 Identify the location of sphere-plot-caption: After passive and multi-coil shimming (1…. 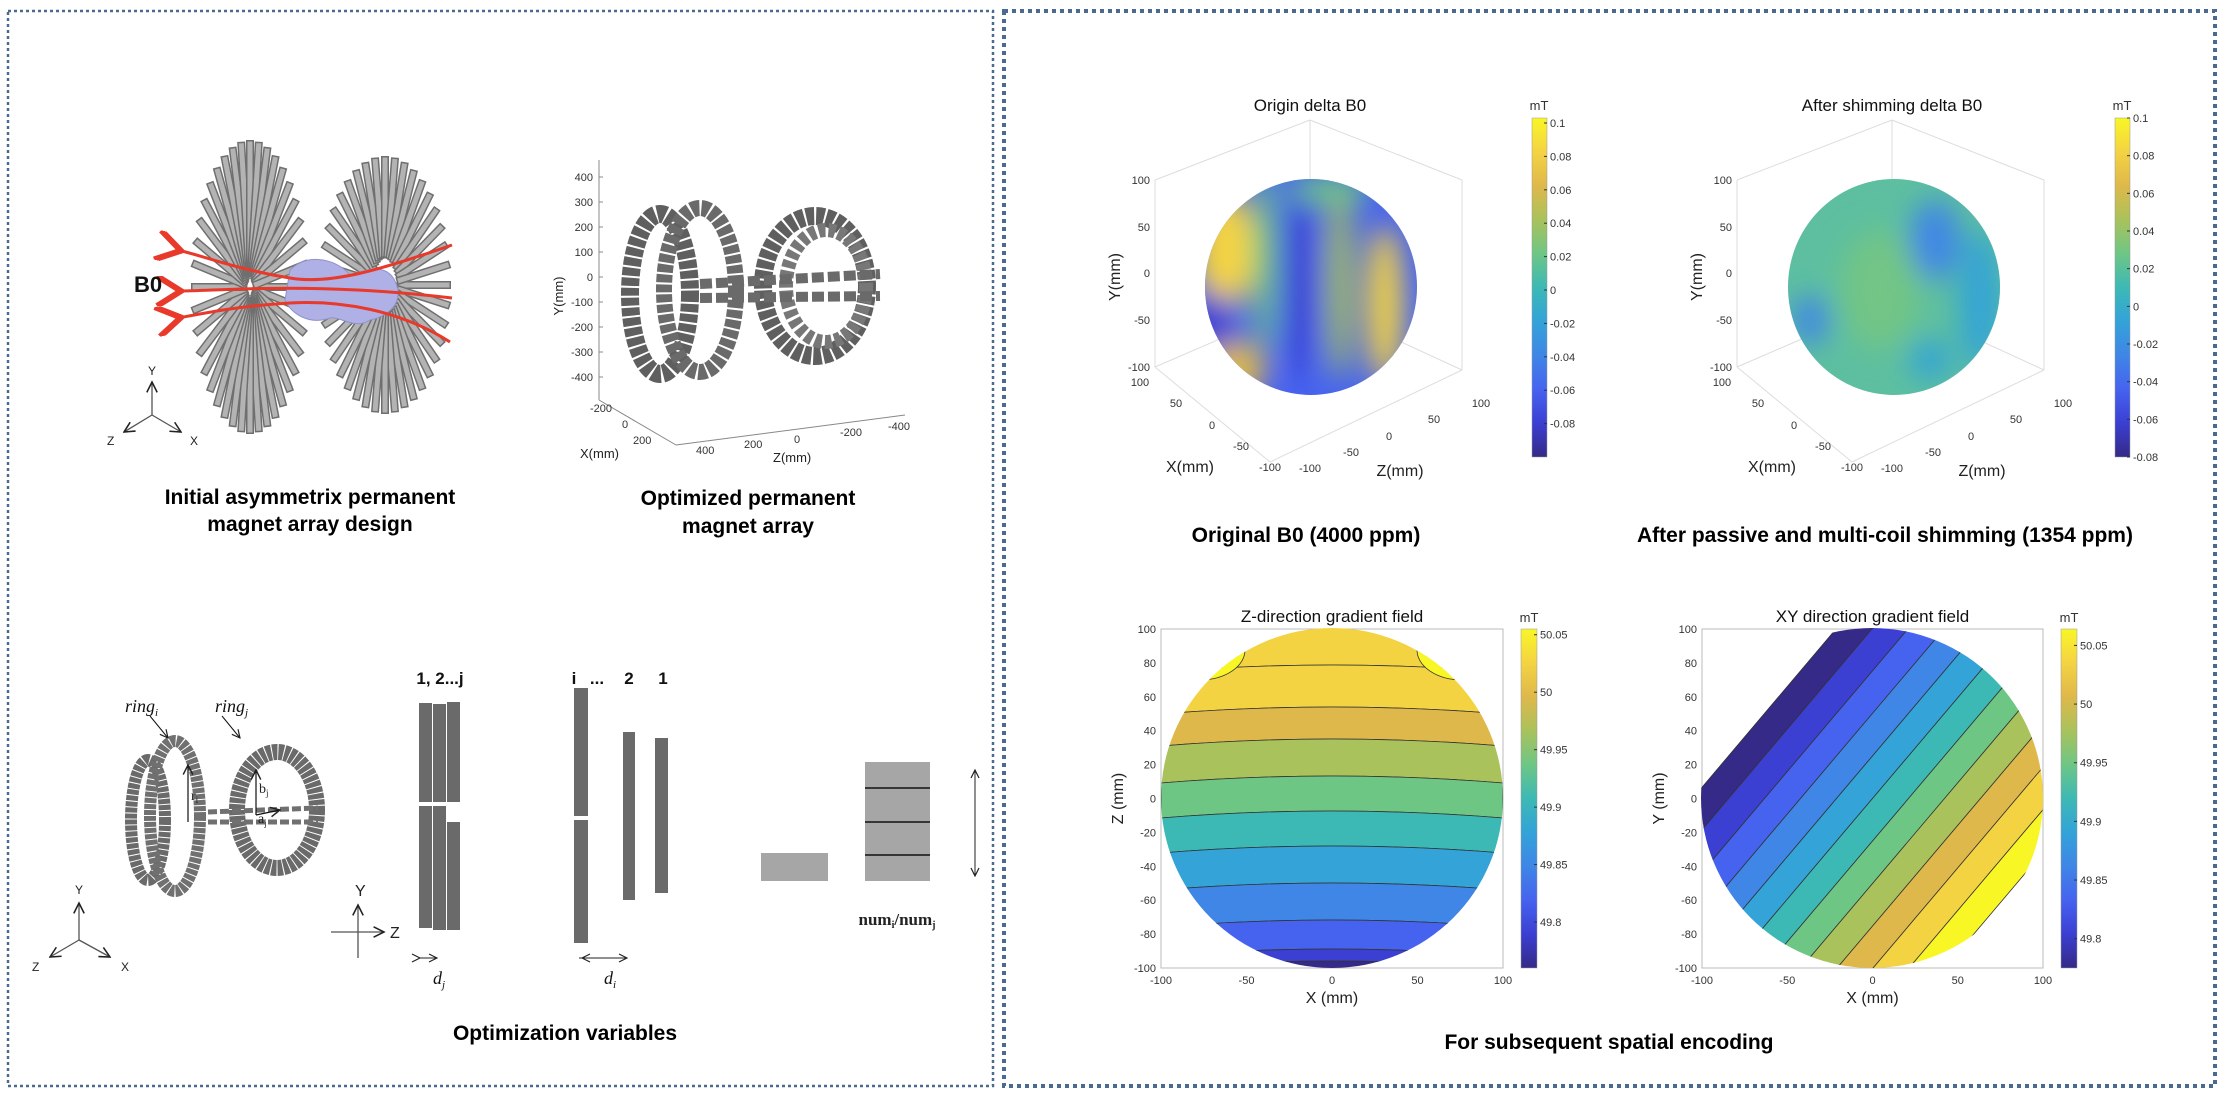
(1885, 535).